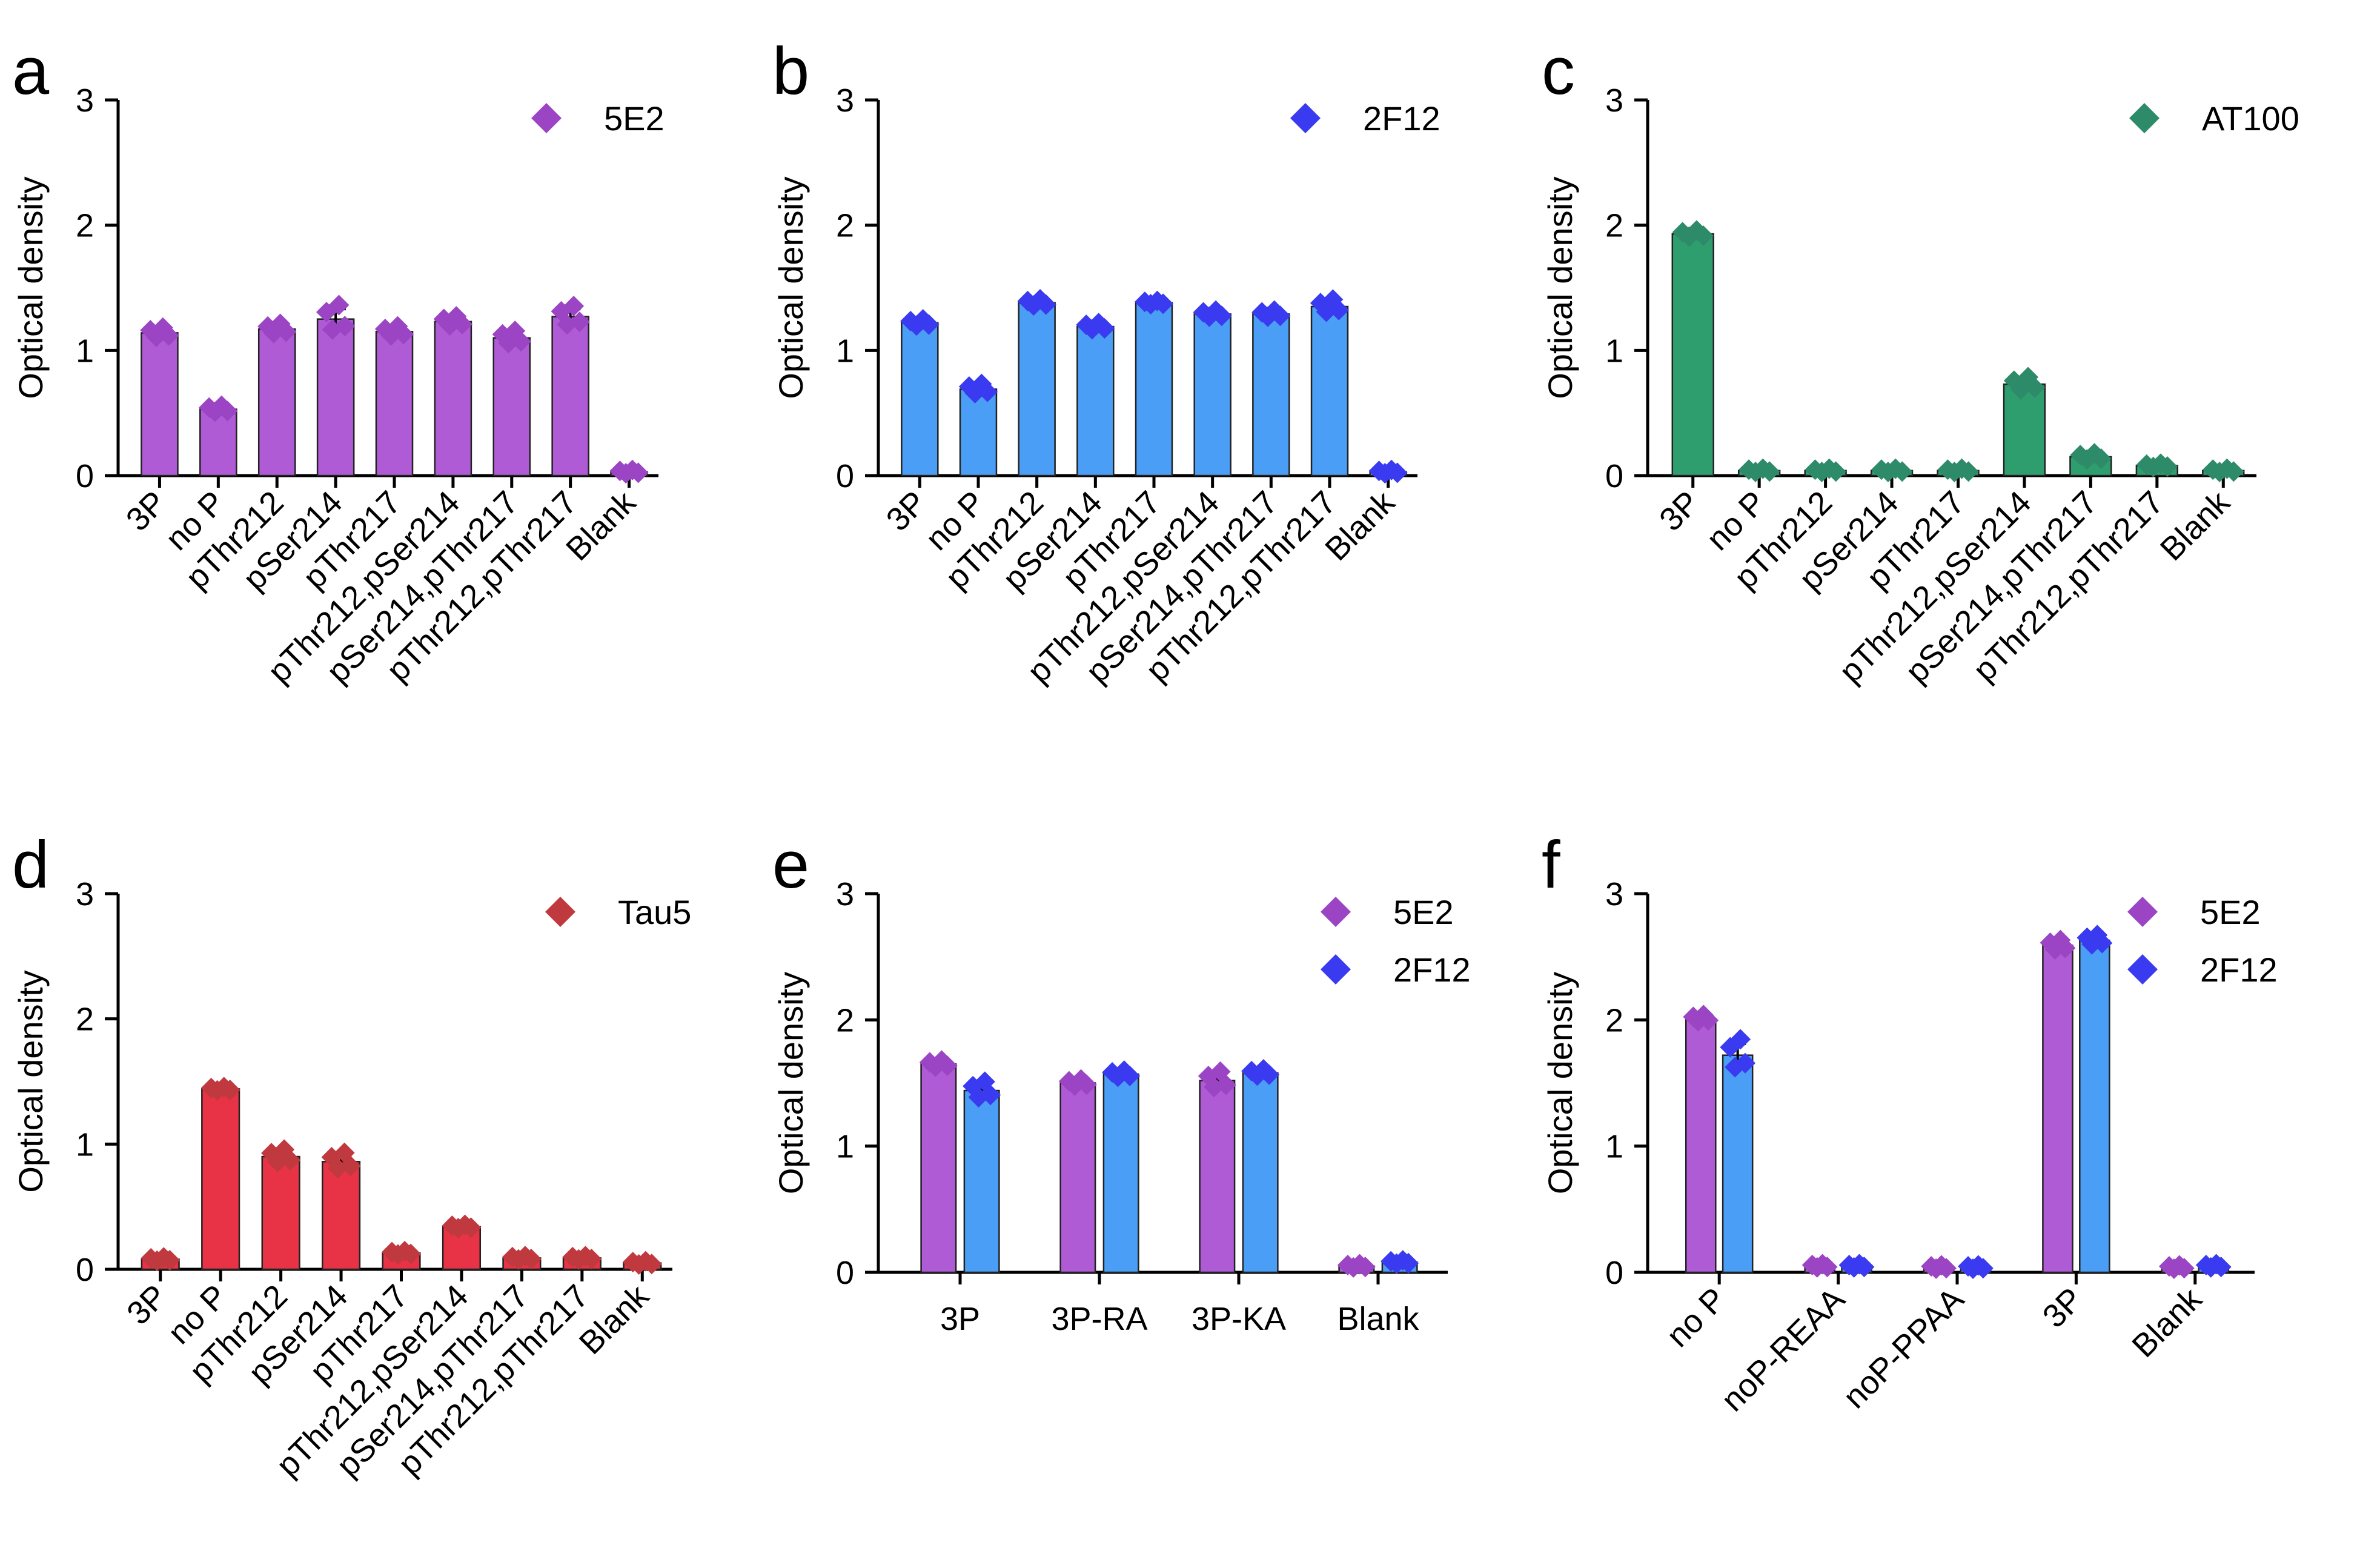 This screenshot has height=1568, width=2380. I want to click on legend-label: 5E2, so click(2230, 912).